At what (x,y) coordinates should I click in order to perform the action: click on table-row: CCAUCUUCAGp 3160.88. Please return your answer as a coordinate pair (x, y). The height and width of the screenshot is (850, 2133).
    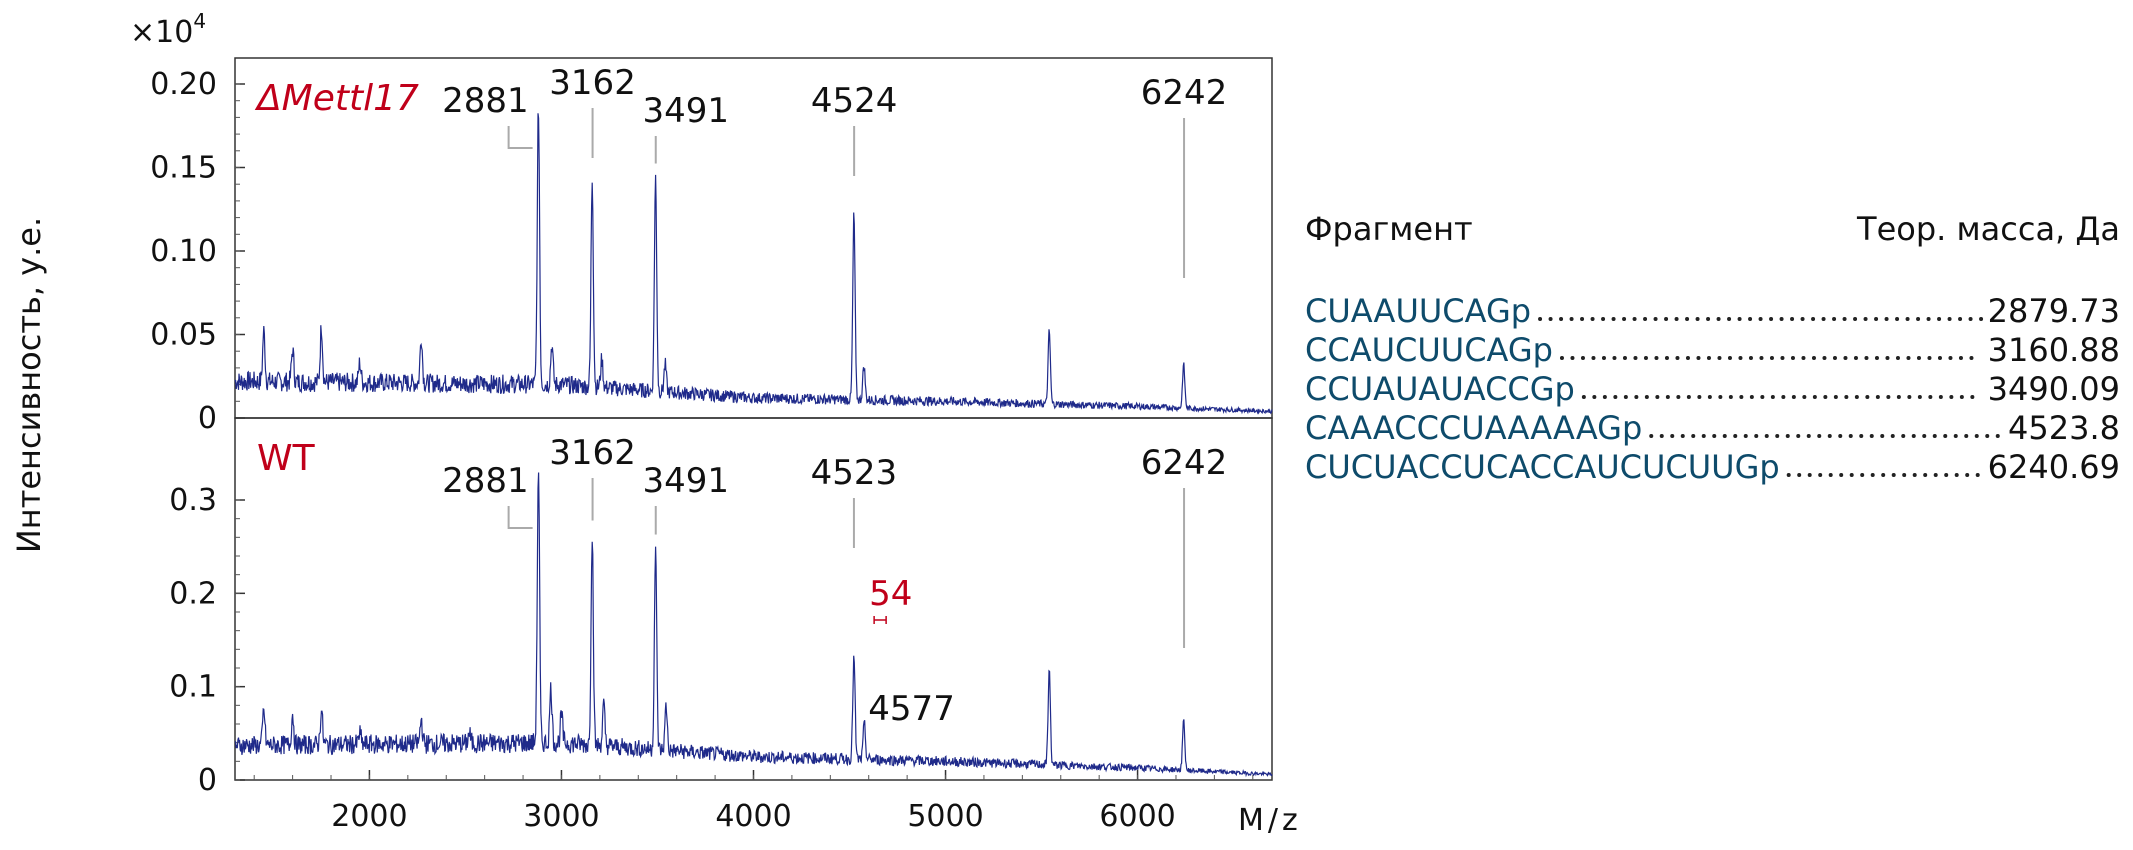
    Looking at the image, I should click on (1712, 350).